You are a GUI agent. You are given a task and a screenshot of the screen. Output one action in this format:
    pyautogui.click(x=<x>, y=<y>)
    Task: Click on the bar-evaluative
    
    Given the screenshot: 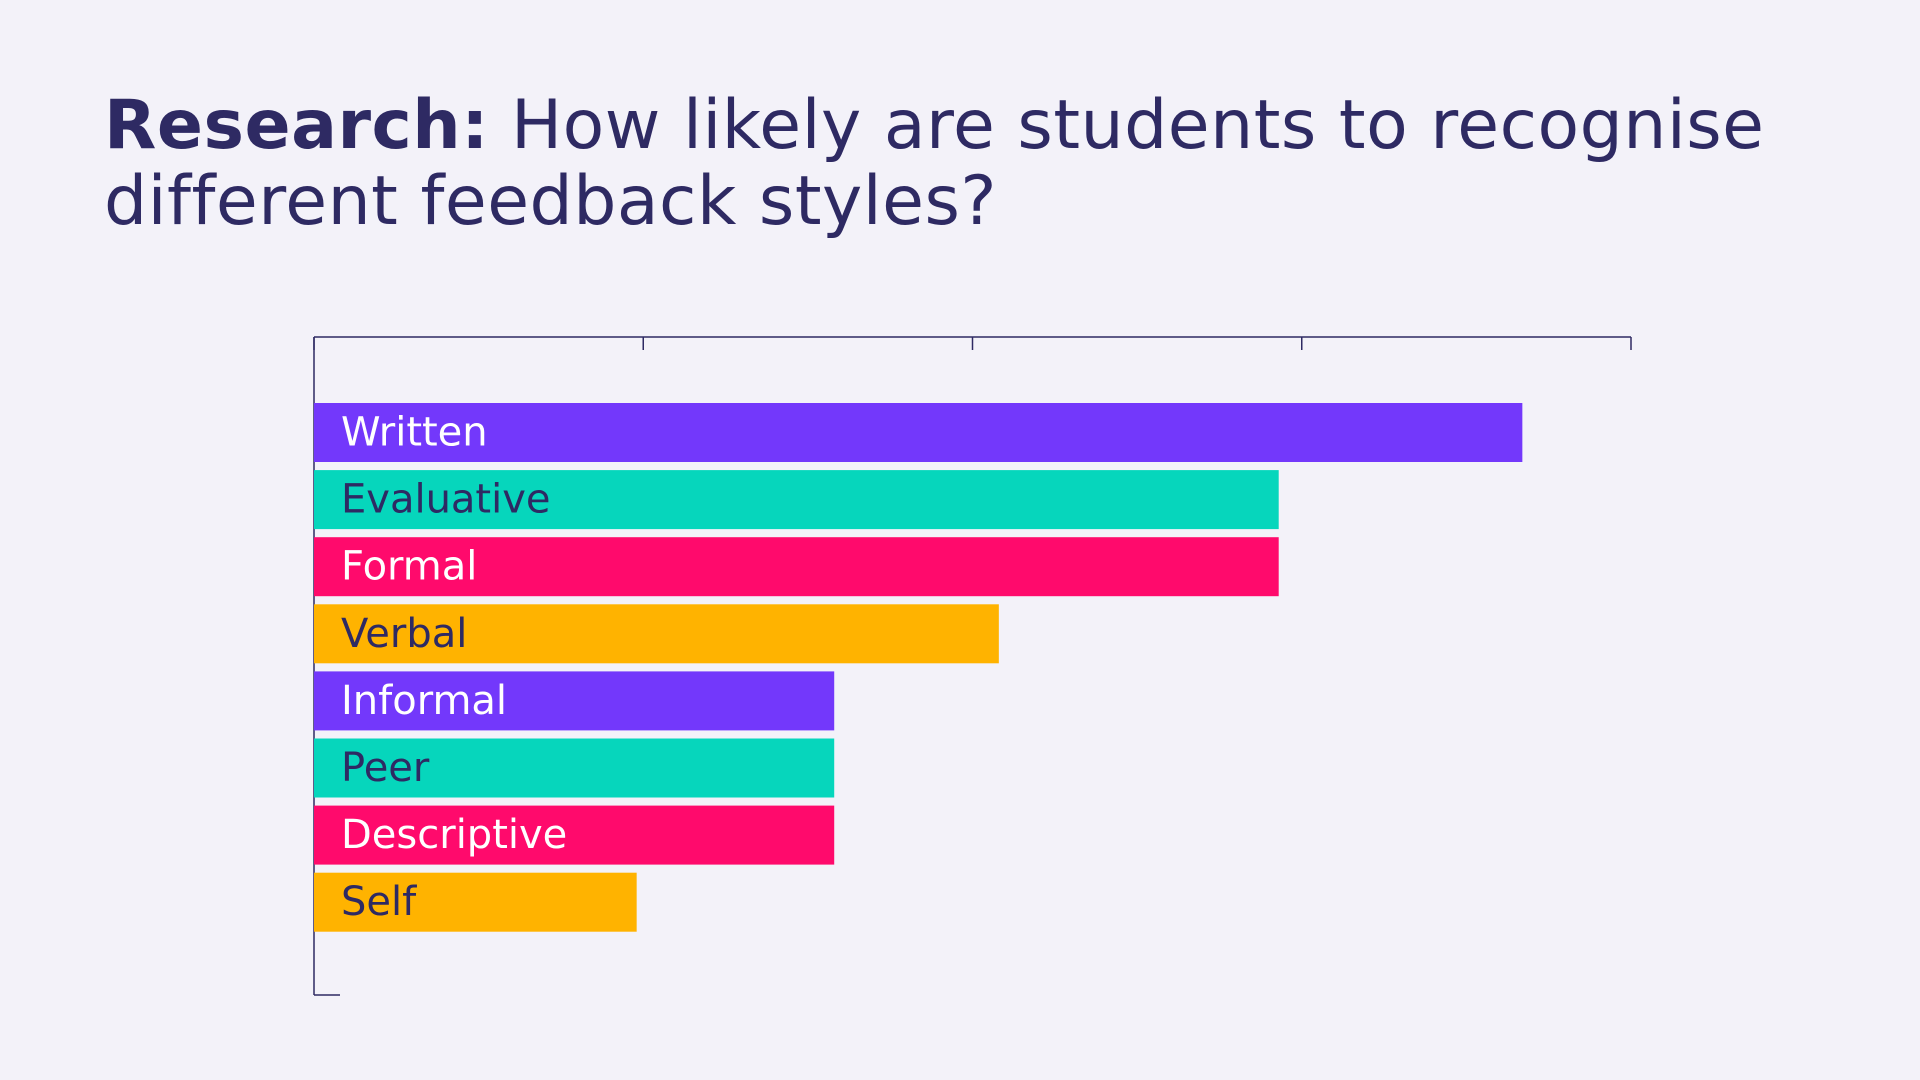 What is the action you would take?
    pyautogui.click(x=796, y=500)
    